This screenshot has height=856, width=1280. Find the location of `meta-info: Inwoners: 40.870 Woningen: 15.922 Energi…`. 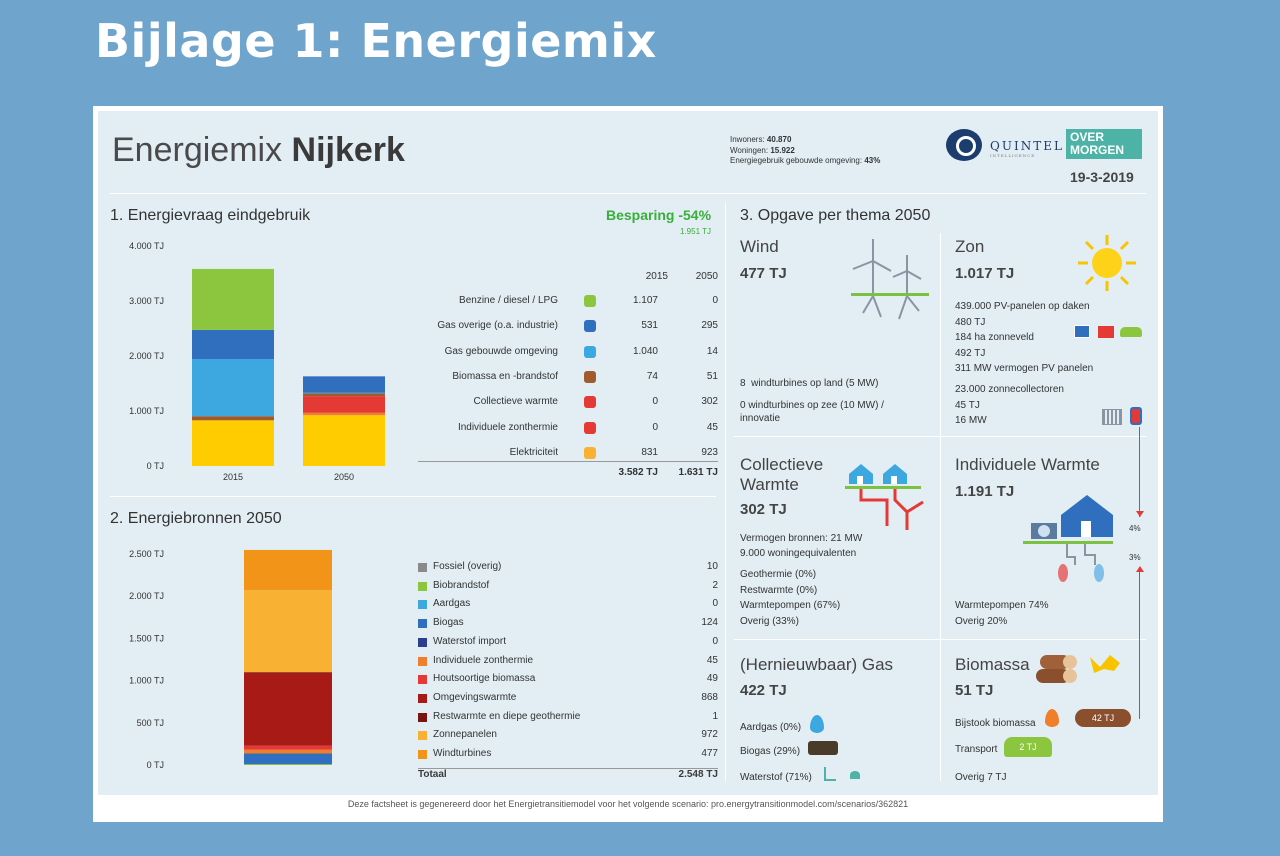

meta-info: Inwoners: 40.870 Woningen: 15.922 Energi… is located at coordinates (805, 151).